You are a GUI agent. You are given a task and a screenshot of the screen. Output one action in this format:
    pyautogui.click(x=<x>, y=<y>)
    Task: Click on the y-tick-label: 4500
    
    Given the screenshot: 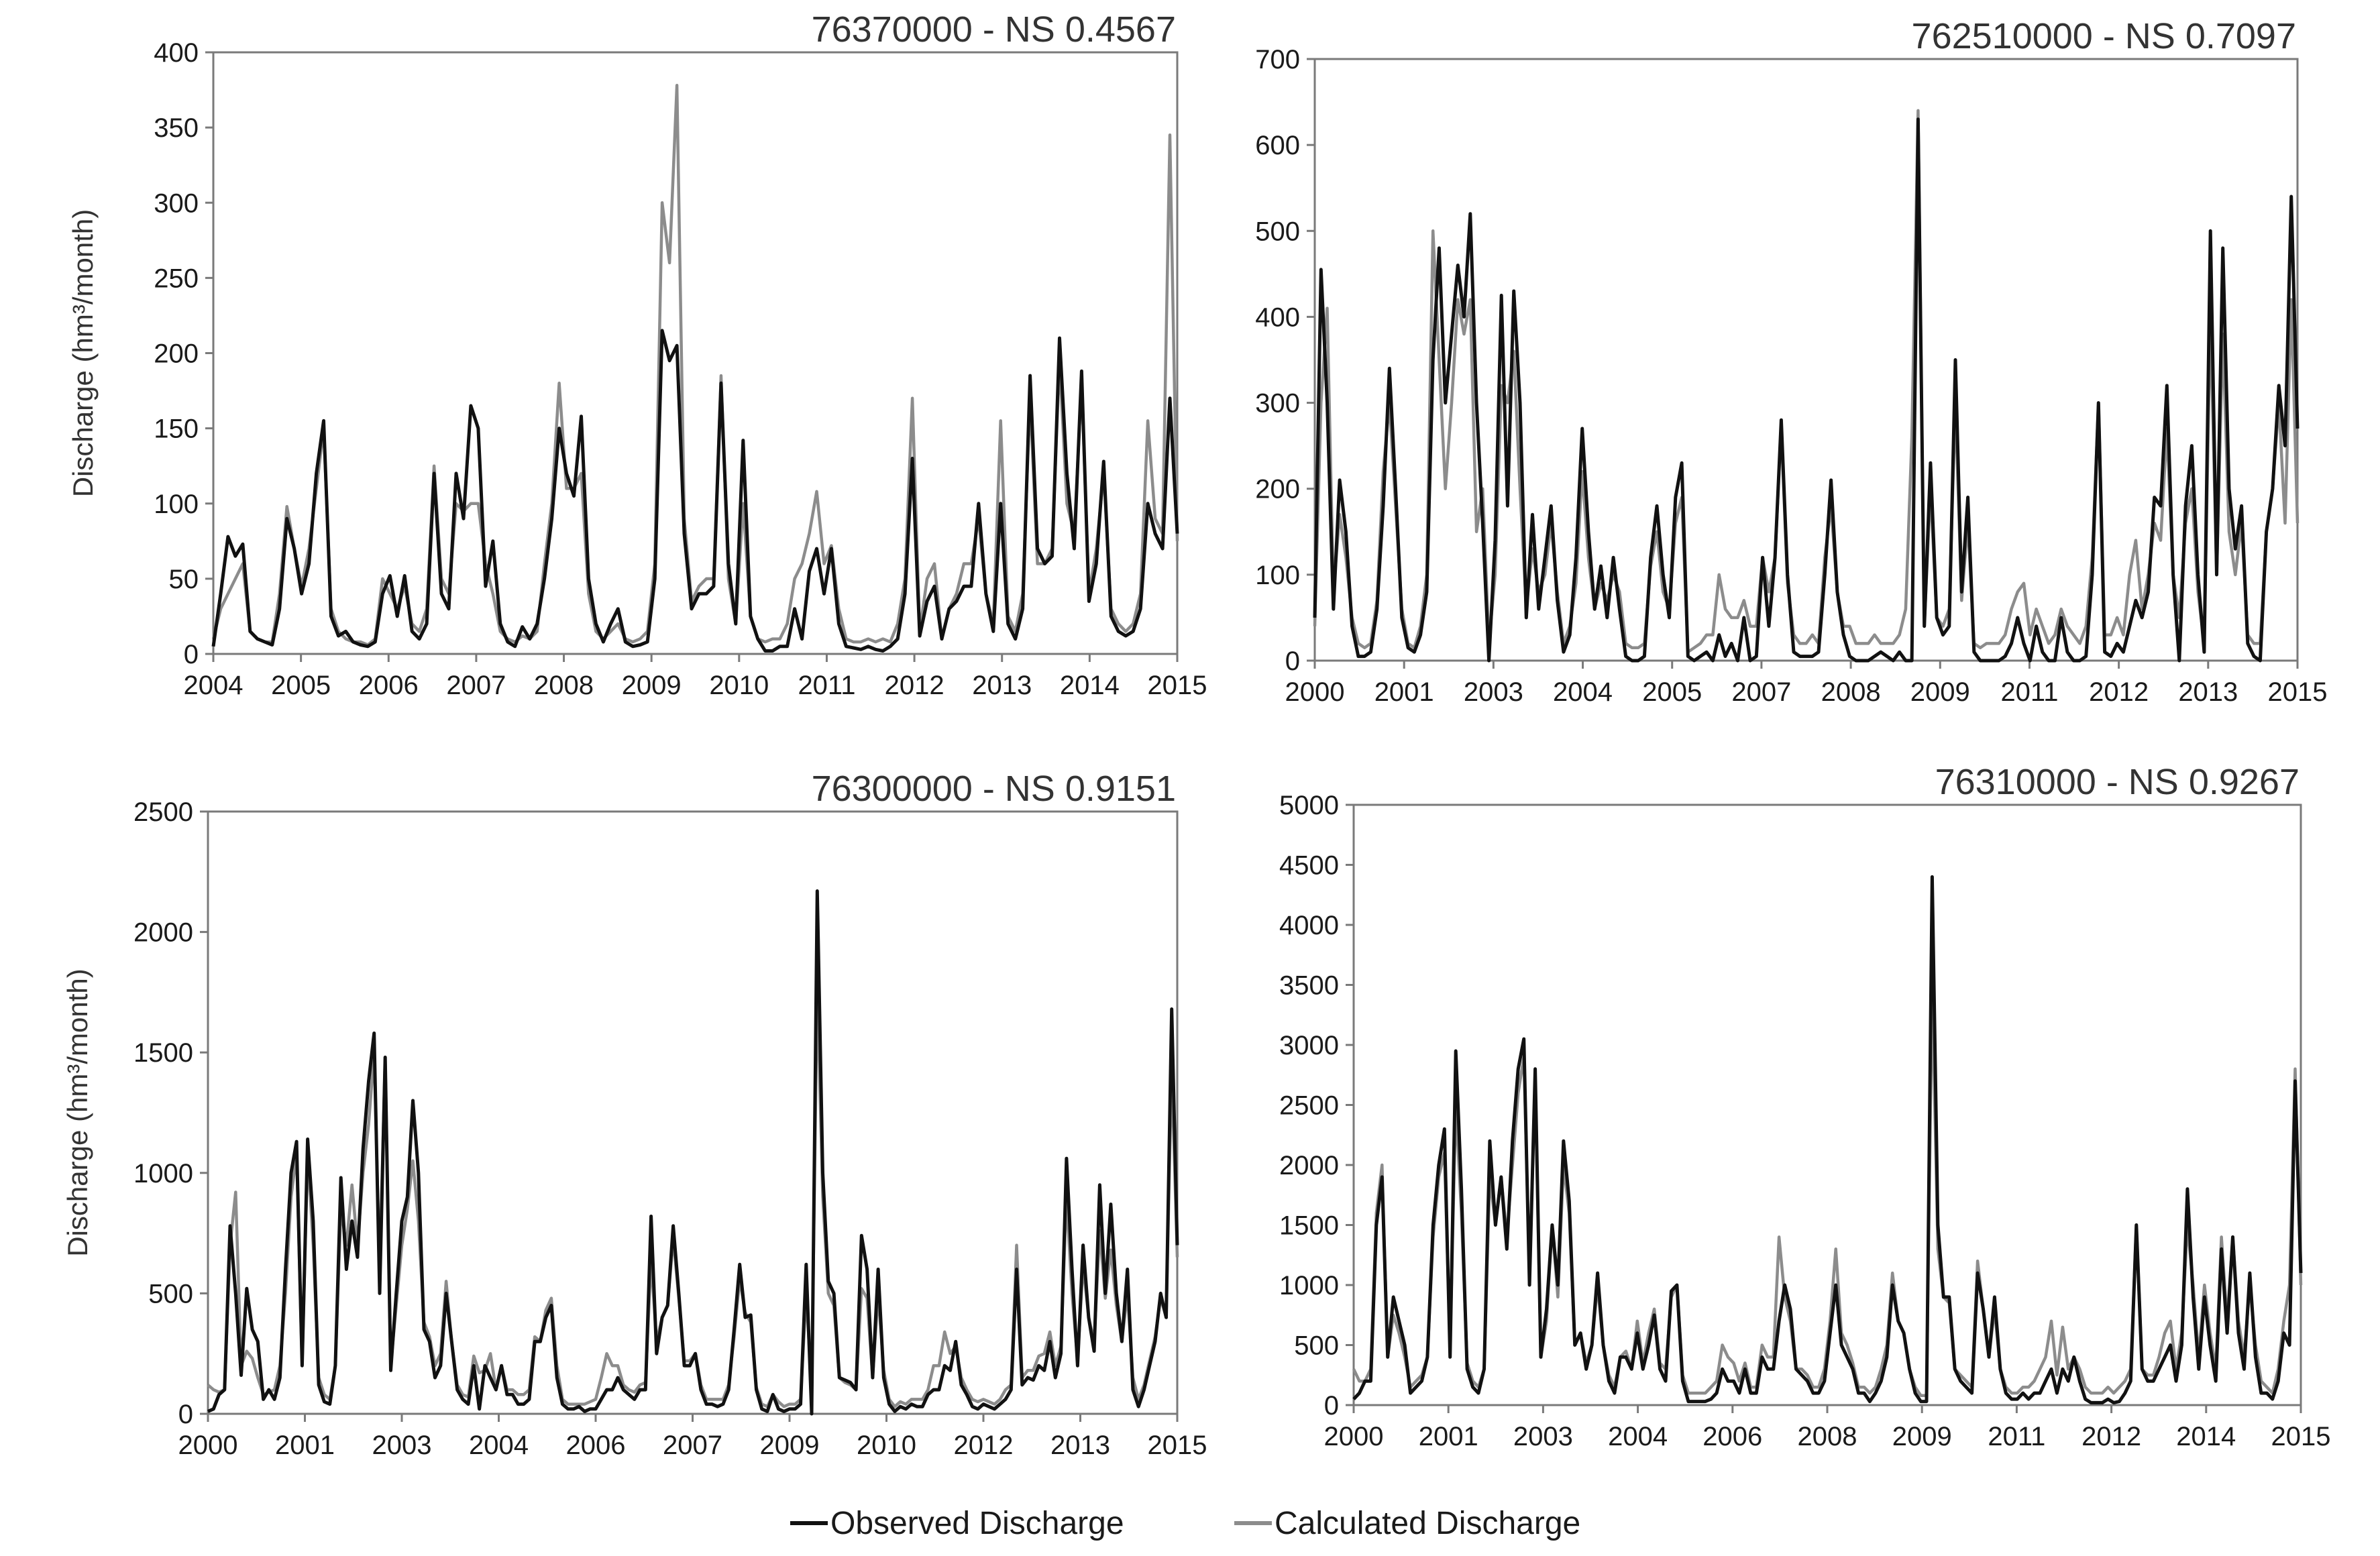 What is the action you would take?
    pyautogui.click(x=1309, y=866)
    